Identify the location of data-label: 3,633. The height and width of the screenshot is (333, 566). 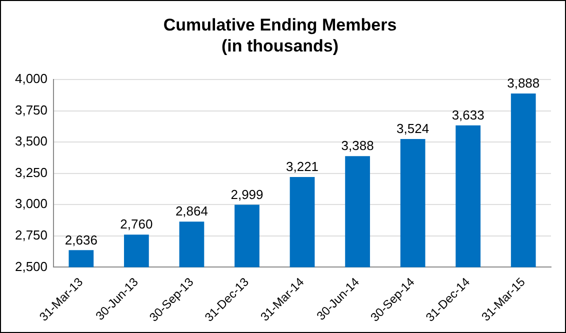
(468, 115).